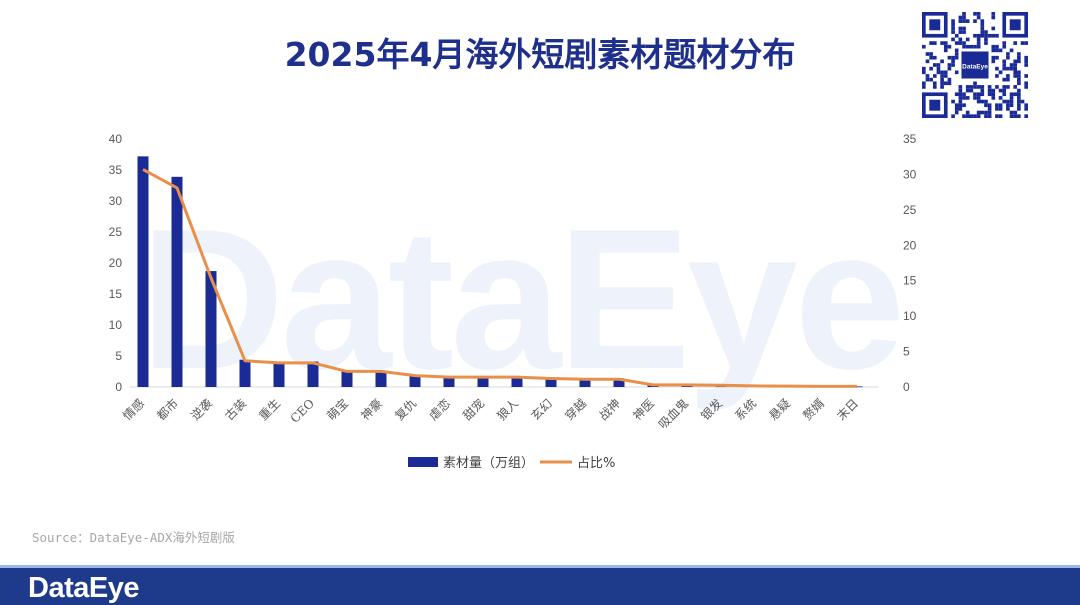  Describe the element at coordinates (847, 409) in the screenshot. I see `x-category-label: 末日` at that location.